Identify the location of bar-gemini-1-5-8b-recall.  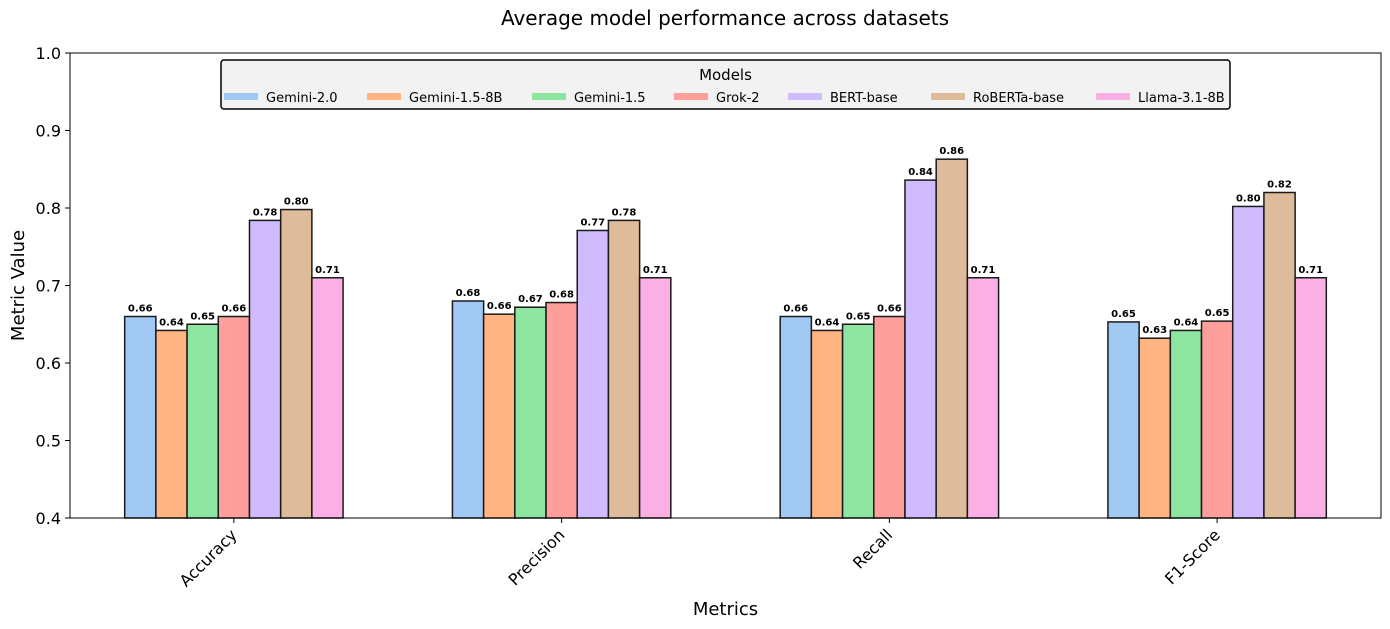
(827, 424).